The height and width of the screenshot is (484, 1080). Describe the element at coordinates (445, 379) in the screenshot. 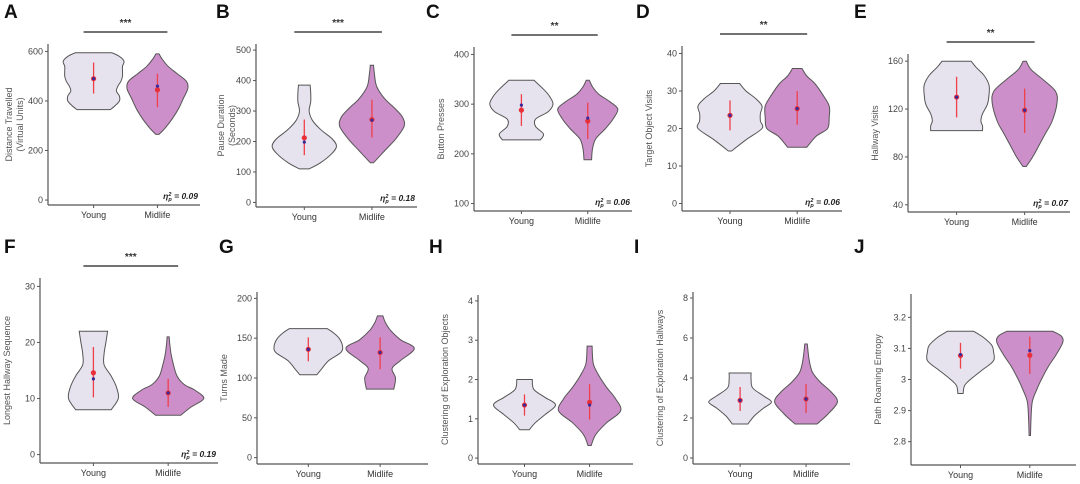

I see `y-axis-label: Clustering of Exploration Objects` at that location.